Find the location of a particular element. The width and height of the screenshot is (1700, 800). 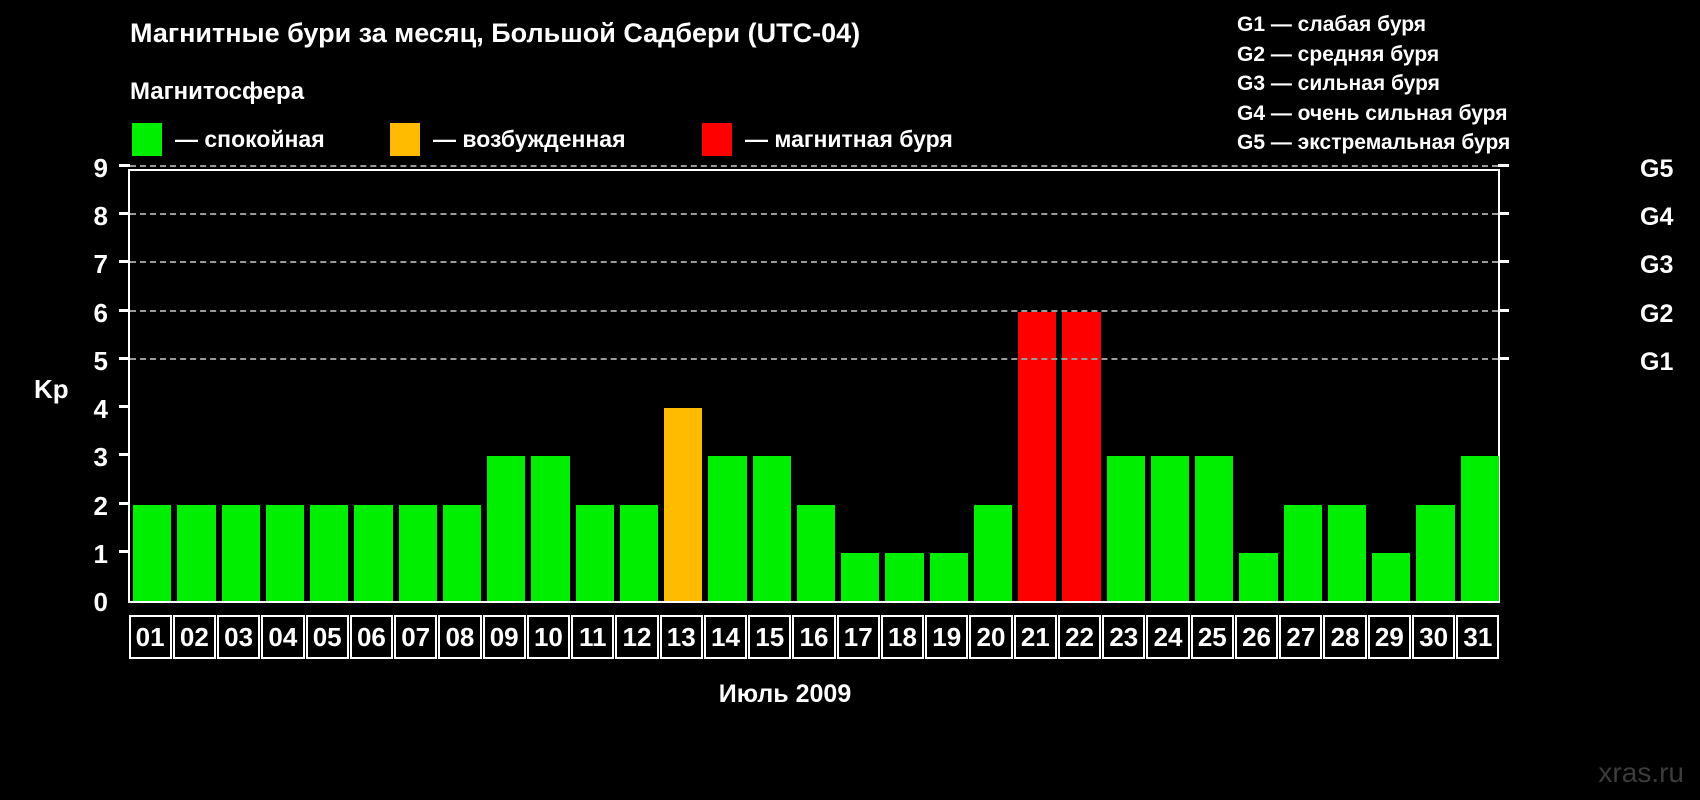

day-label-box: 20 is located at coordinates (991, 637).